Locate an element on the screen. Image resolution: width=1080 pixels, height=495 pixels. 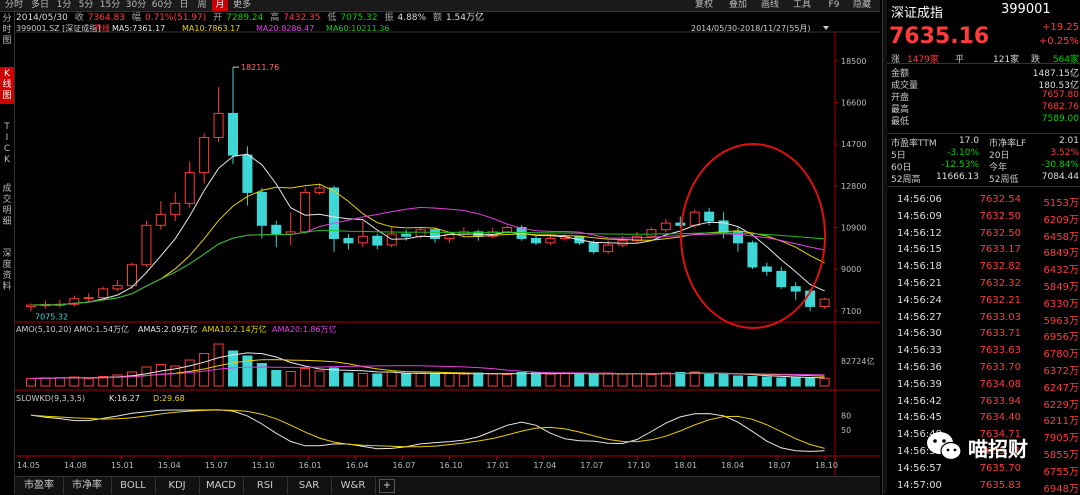
indicator-tab-6: SAR is located at coordinates (309, 485).